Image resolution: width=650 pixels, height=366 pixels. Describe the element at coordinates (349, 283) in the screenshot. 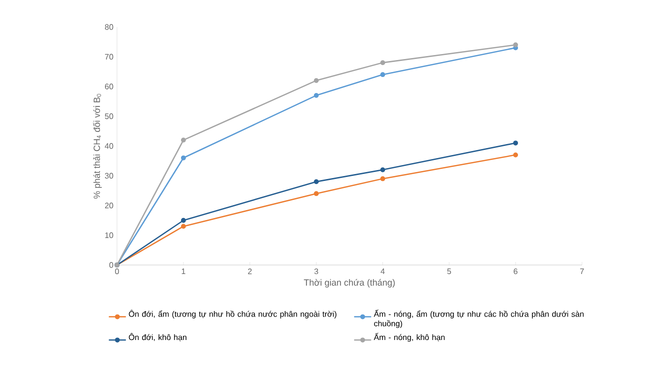

I see `x-axis-title: Thời gian chứa (tháng)` at that location.